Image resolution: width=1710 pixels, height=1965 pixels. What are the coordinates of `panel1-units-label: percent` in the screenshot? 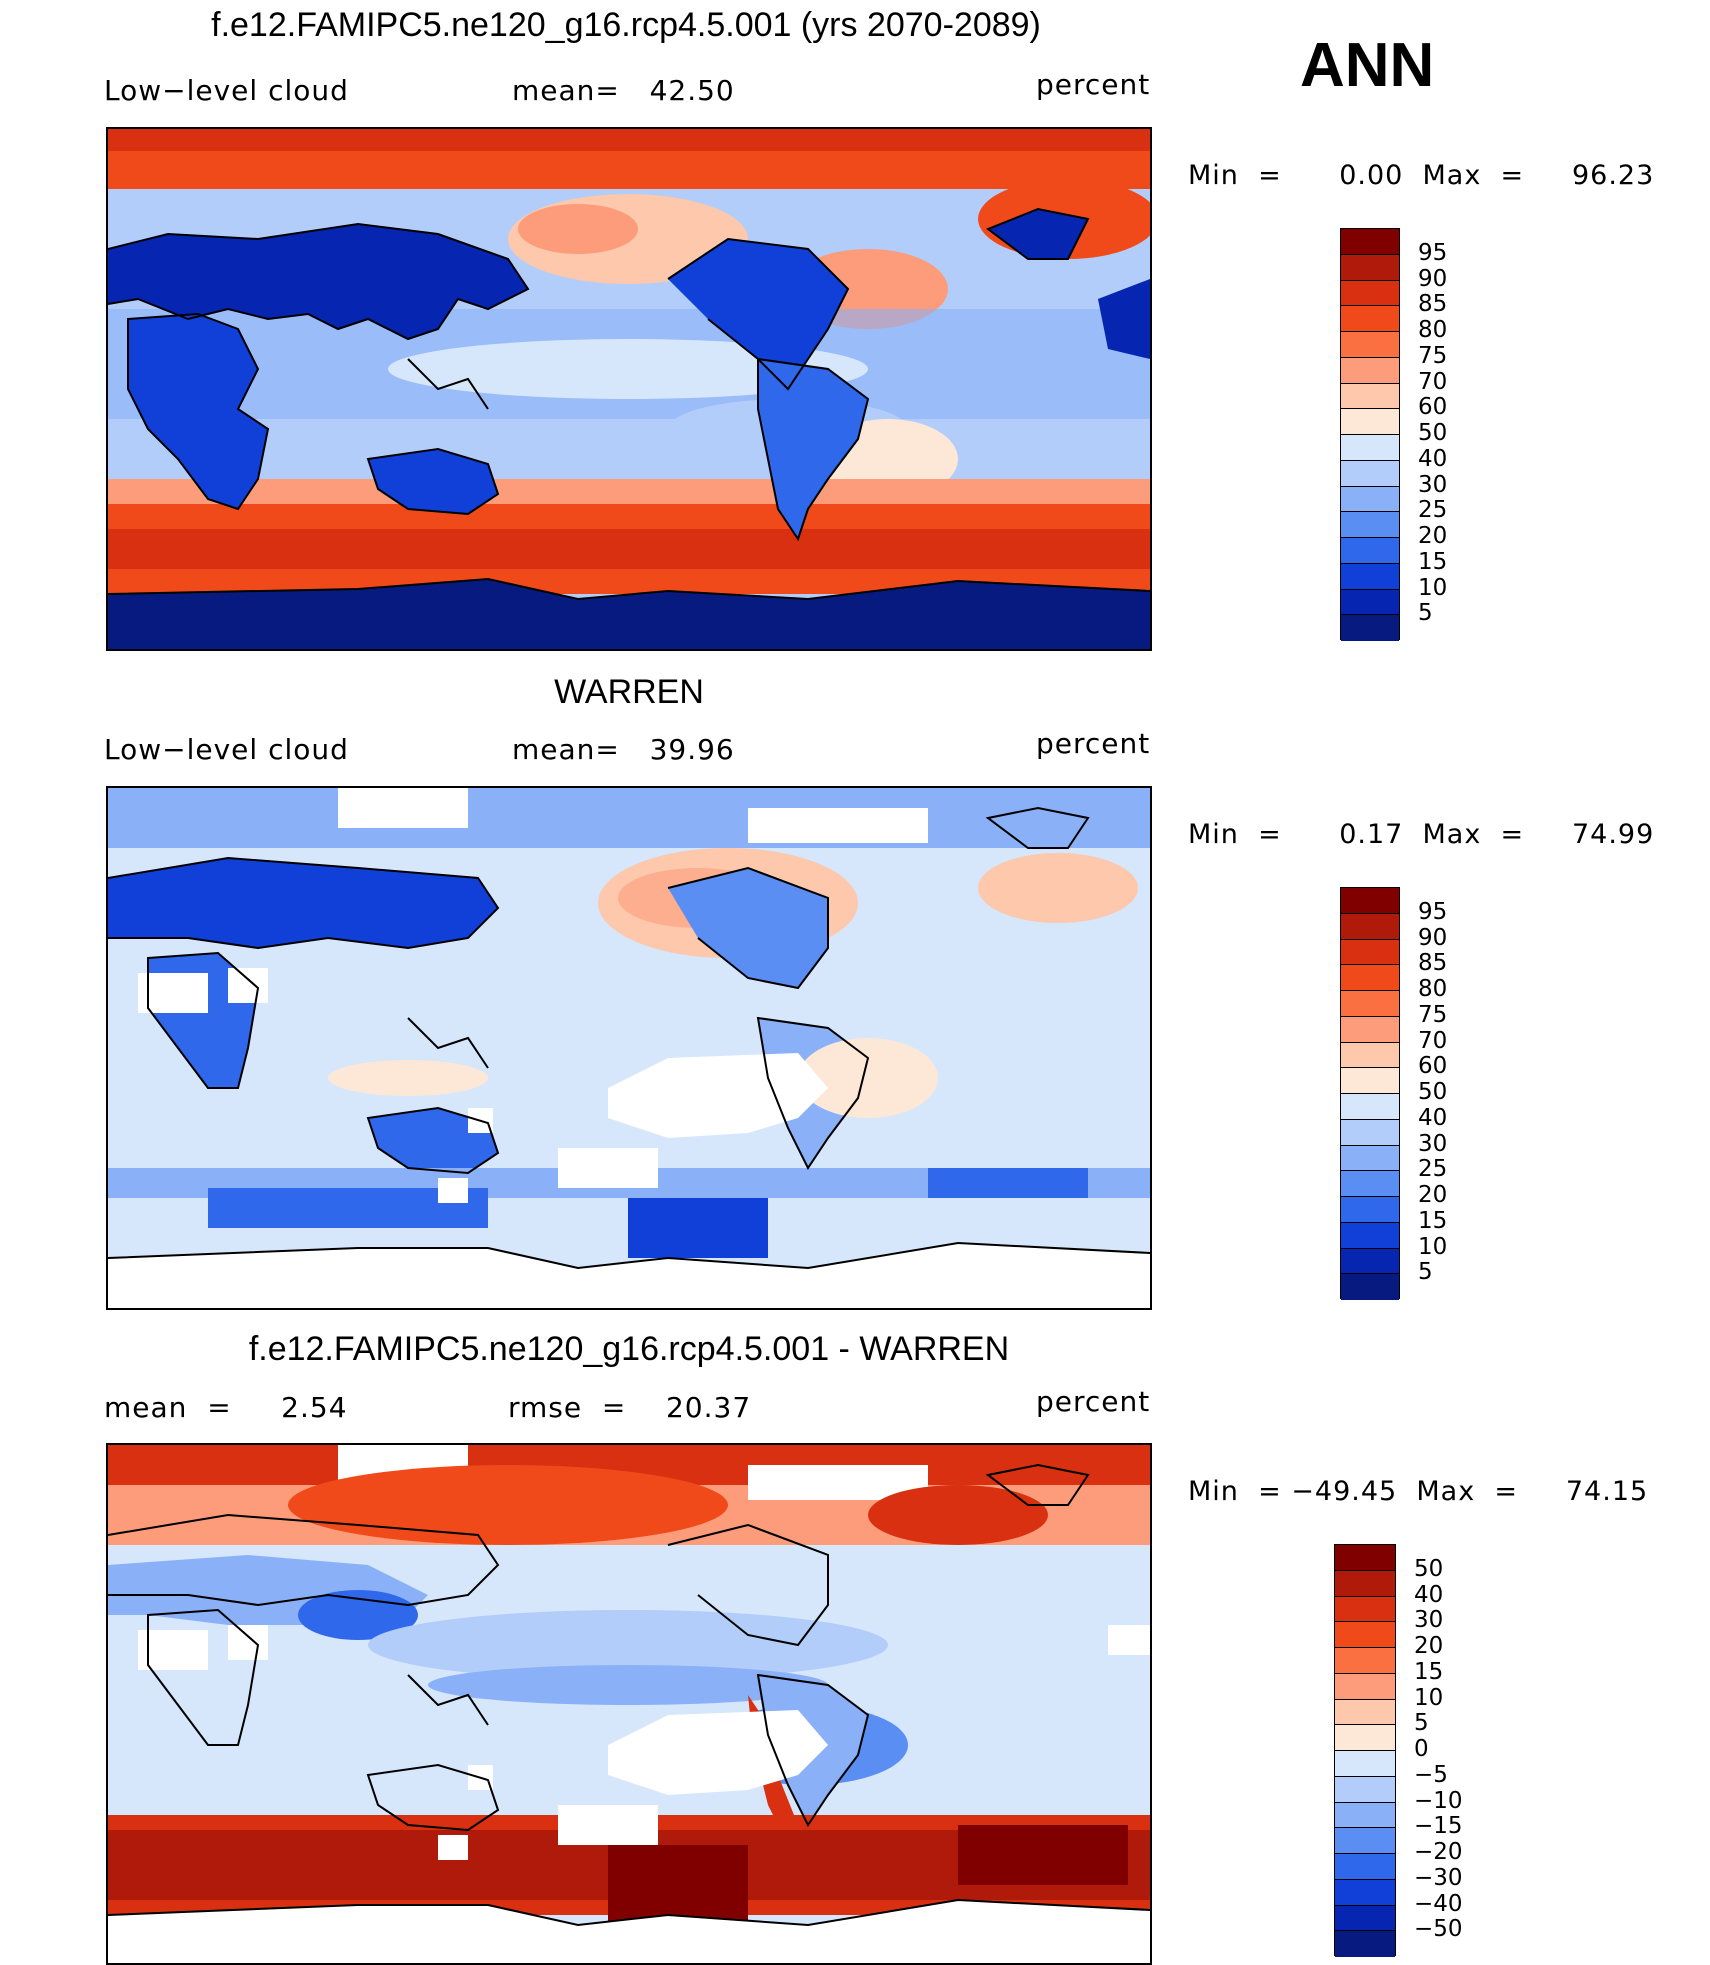 It's located at (1093, 84).